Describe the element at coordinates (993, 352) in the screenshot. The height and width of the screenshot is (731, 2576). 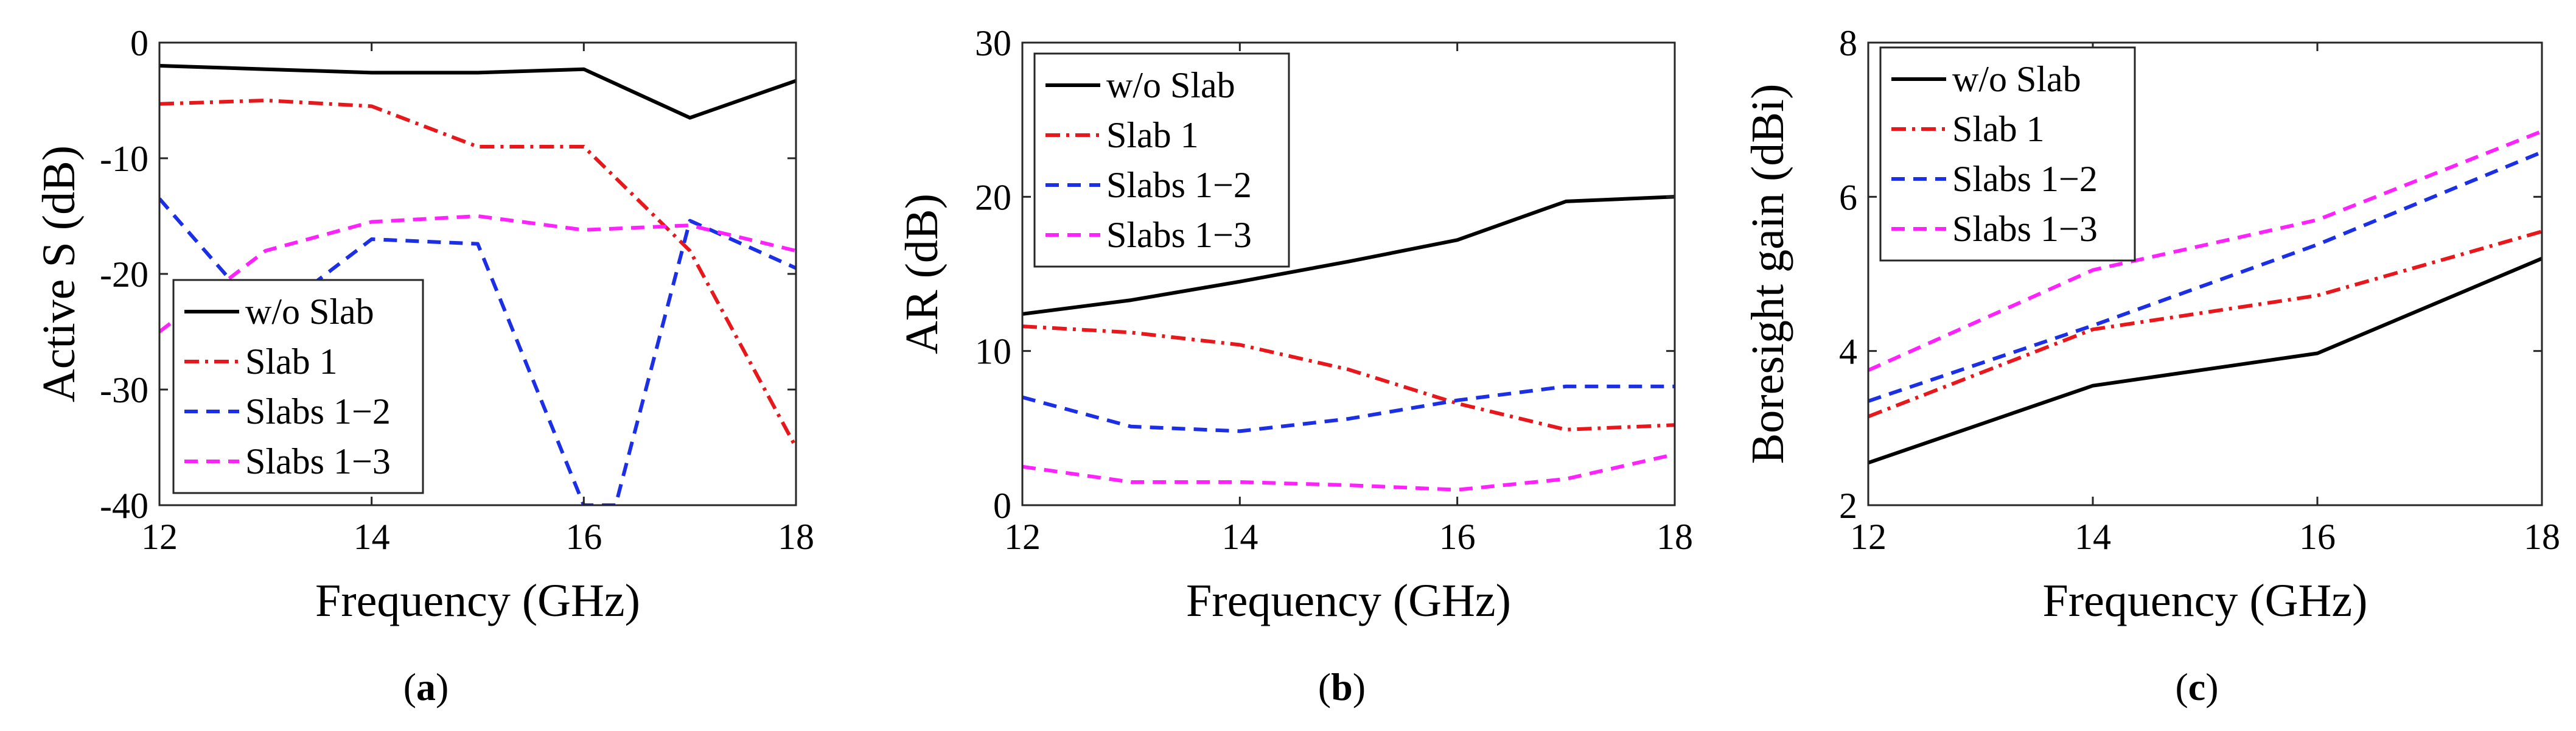
I see `y-tick-label: 10` at that location.